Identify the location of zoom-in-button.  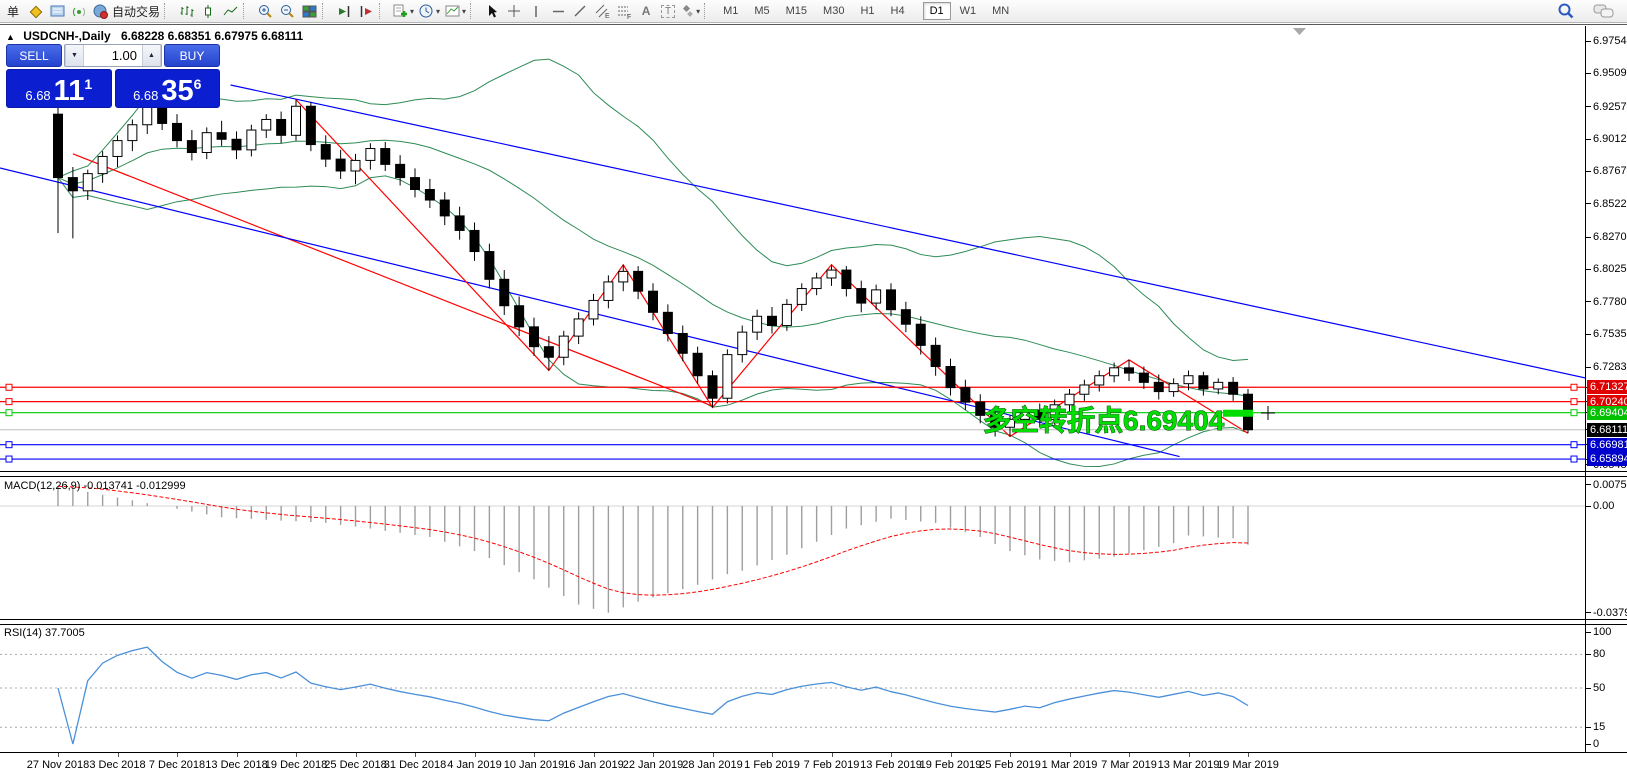
(265, 11).